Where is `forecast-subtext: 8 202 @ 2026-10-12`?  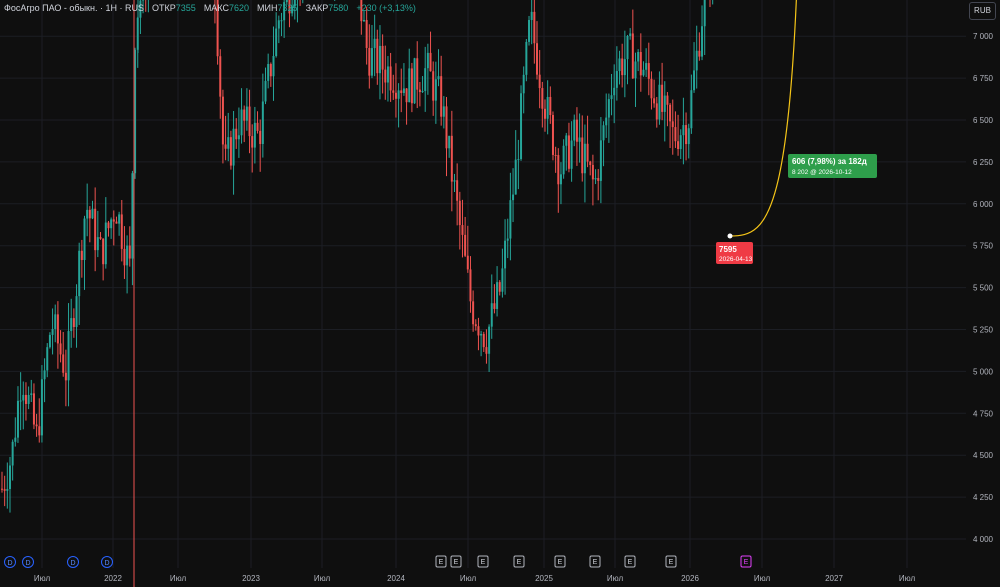
forecast-subtext: 8 202 @ 2026-10-12 is located at coordinates (822, 172).